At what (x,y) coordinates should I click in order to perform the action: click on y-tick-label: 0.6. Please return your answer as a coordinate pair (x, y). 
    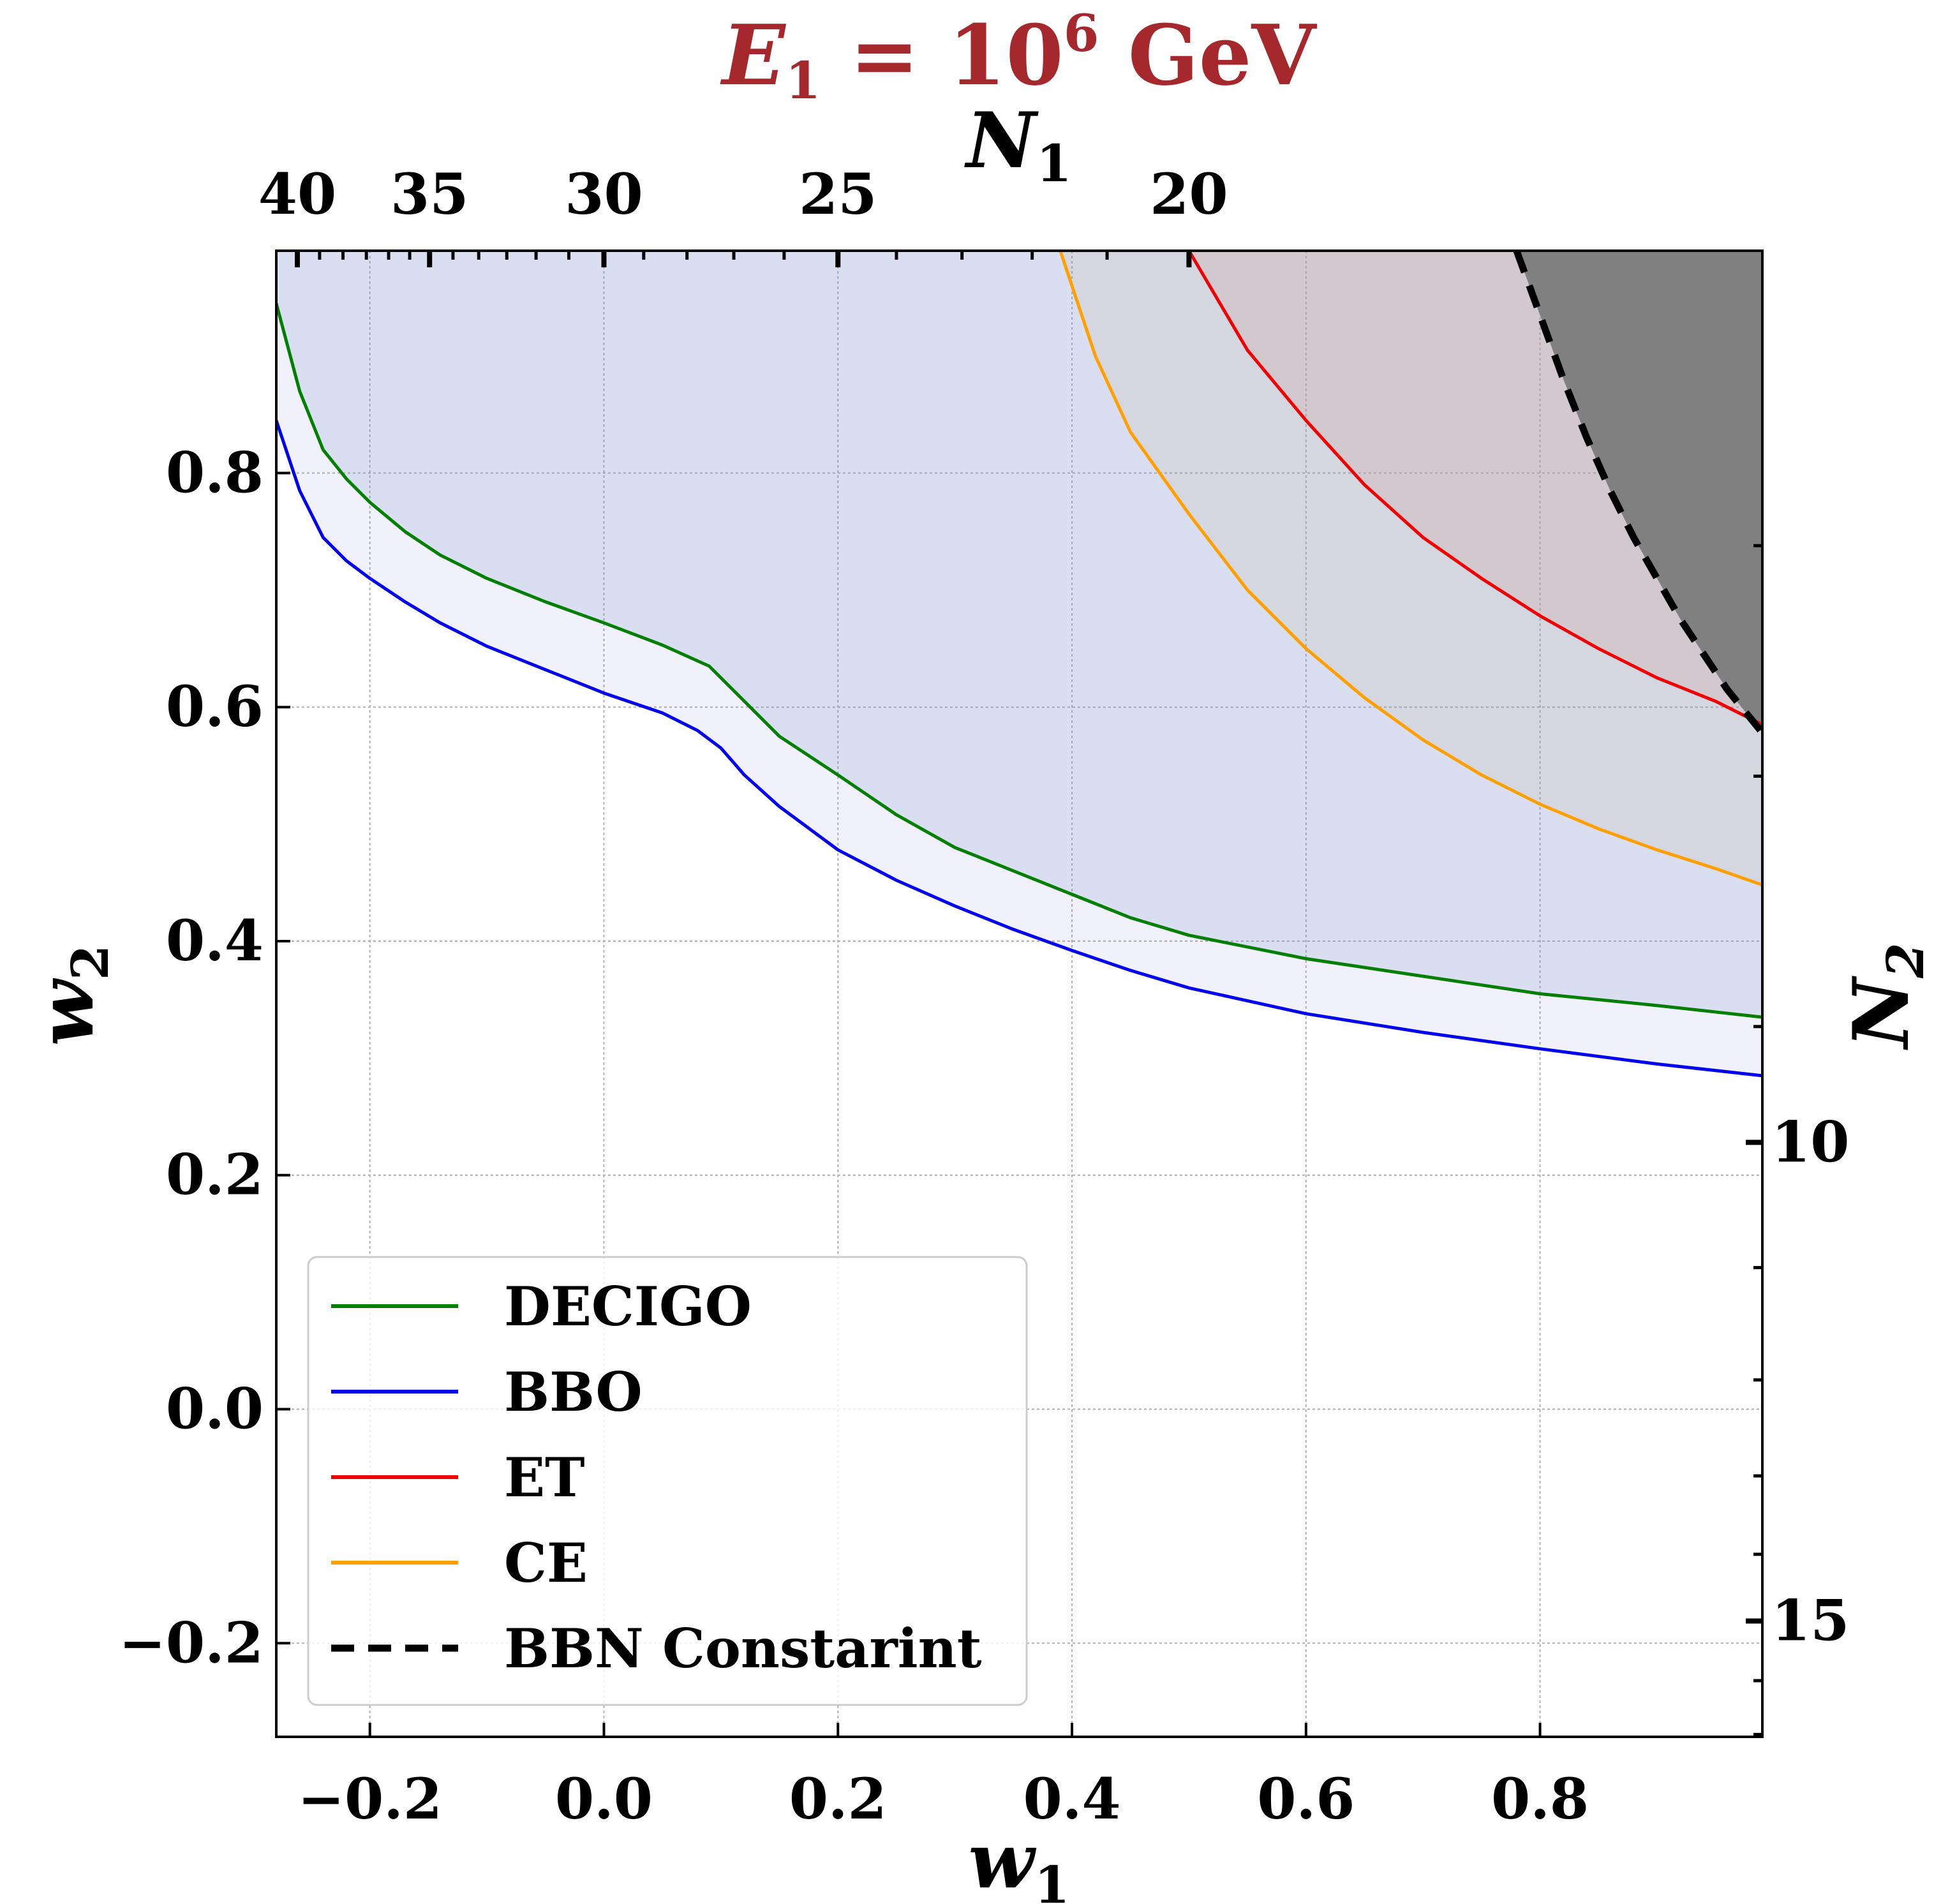
    Looking at the image, I should click on (215, 706).